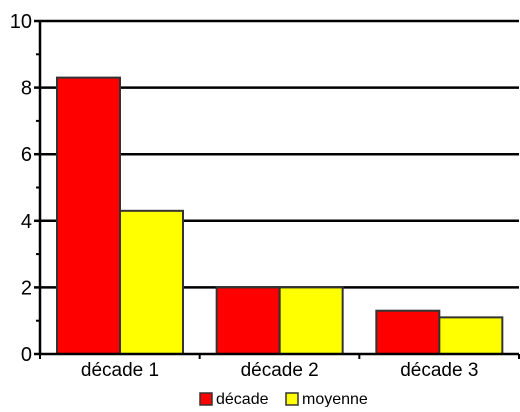 The width and height of the screenshot is (520, 412). Describe the element at coordinates (408, 332) in the screenshot. I see `bar-décade-3` at that location.